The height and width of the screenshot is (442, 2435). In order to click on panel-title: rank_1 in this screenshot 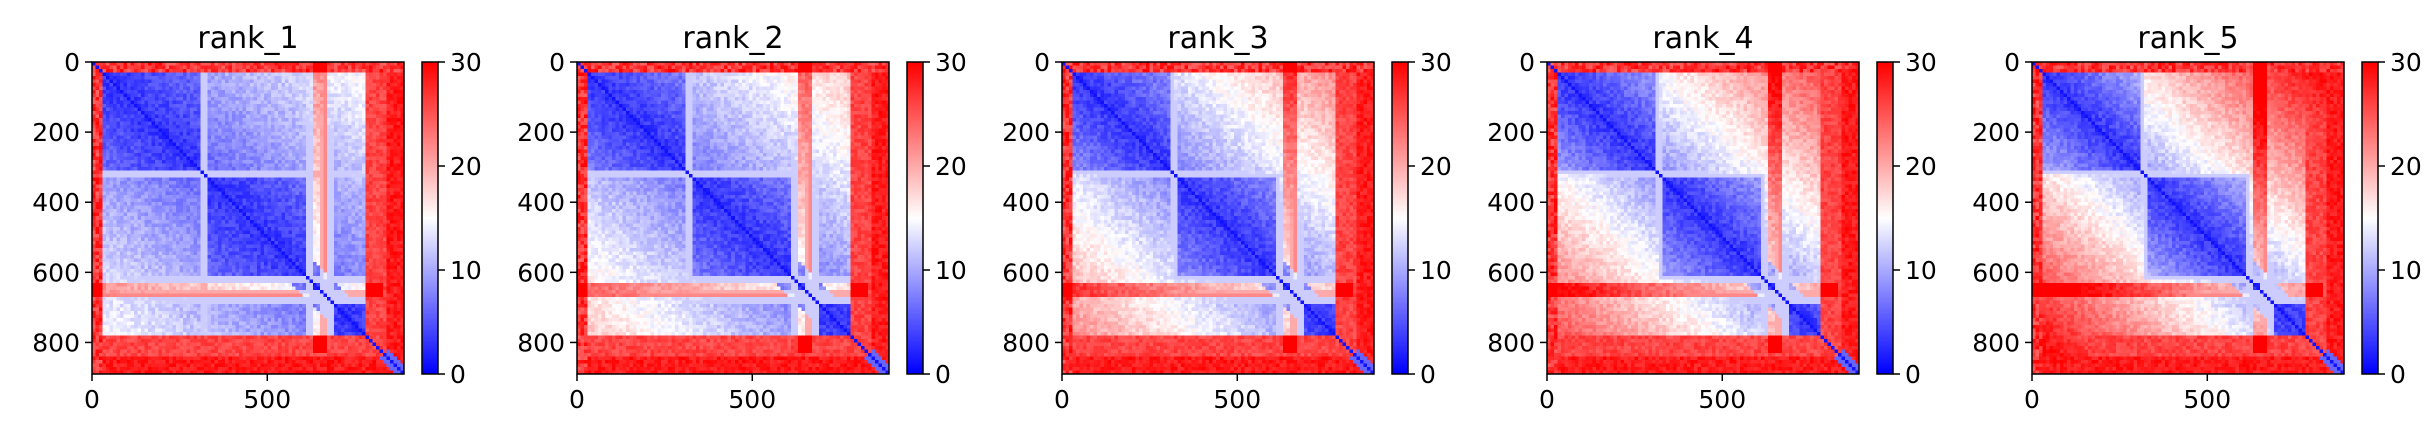, I will do `click(247, 38)`.